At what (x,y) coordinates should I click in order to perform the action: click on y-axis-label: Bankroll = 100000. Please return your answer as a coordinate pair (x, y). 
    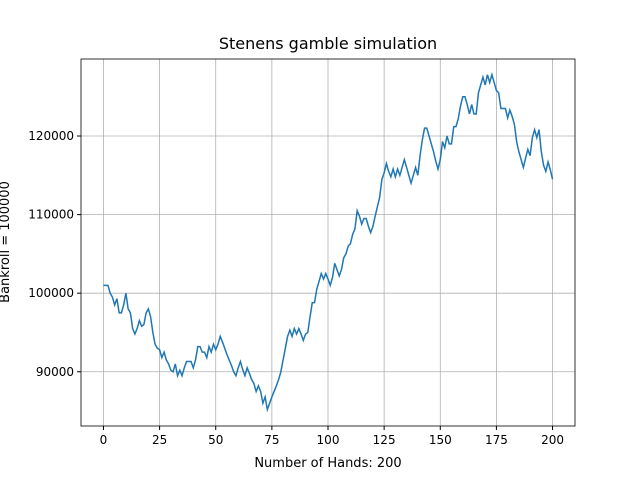
    Looking at the image, I should click on (6, 242).